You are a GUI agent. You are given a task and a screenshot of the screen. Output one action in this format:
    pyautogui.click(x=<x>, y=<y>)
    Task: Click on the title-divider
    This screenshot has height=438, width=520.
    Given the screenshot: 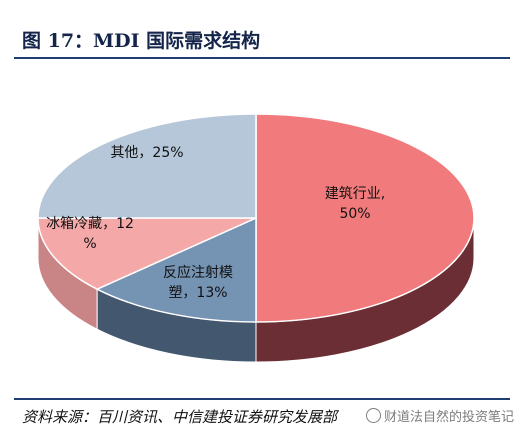 What is the action you would take?
    pyautogui.click(x=262, y=58)
    